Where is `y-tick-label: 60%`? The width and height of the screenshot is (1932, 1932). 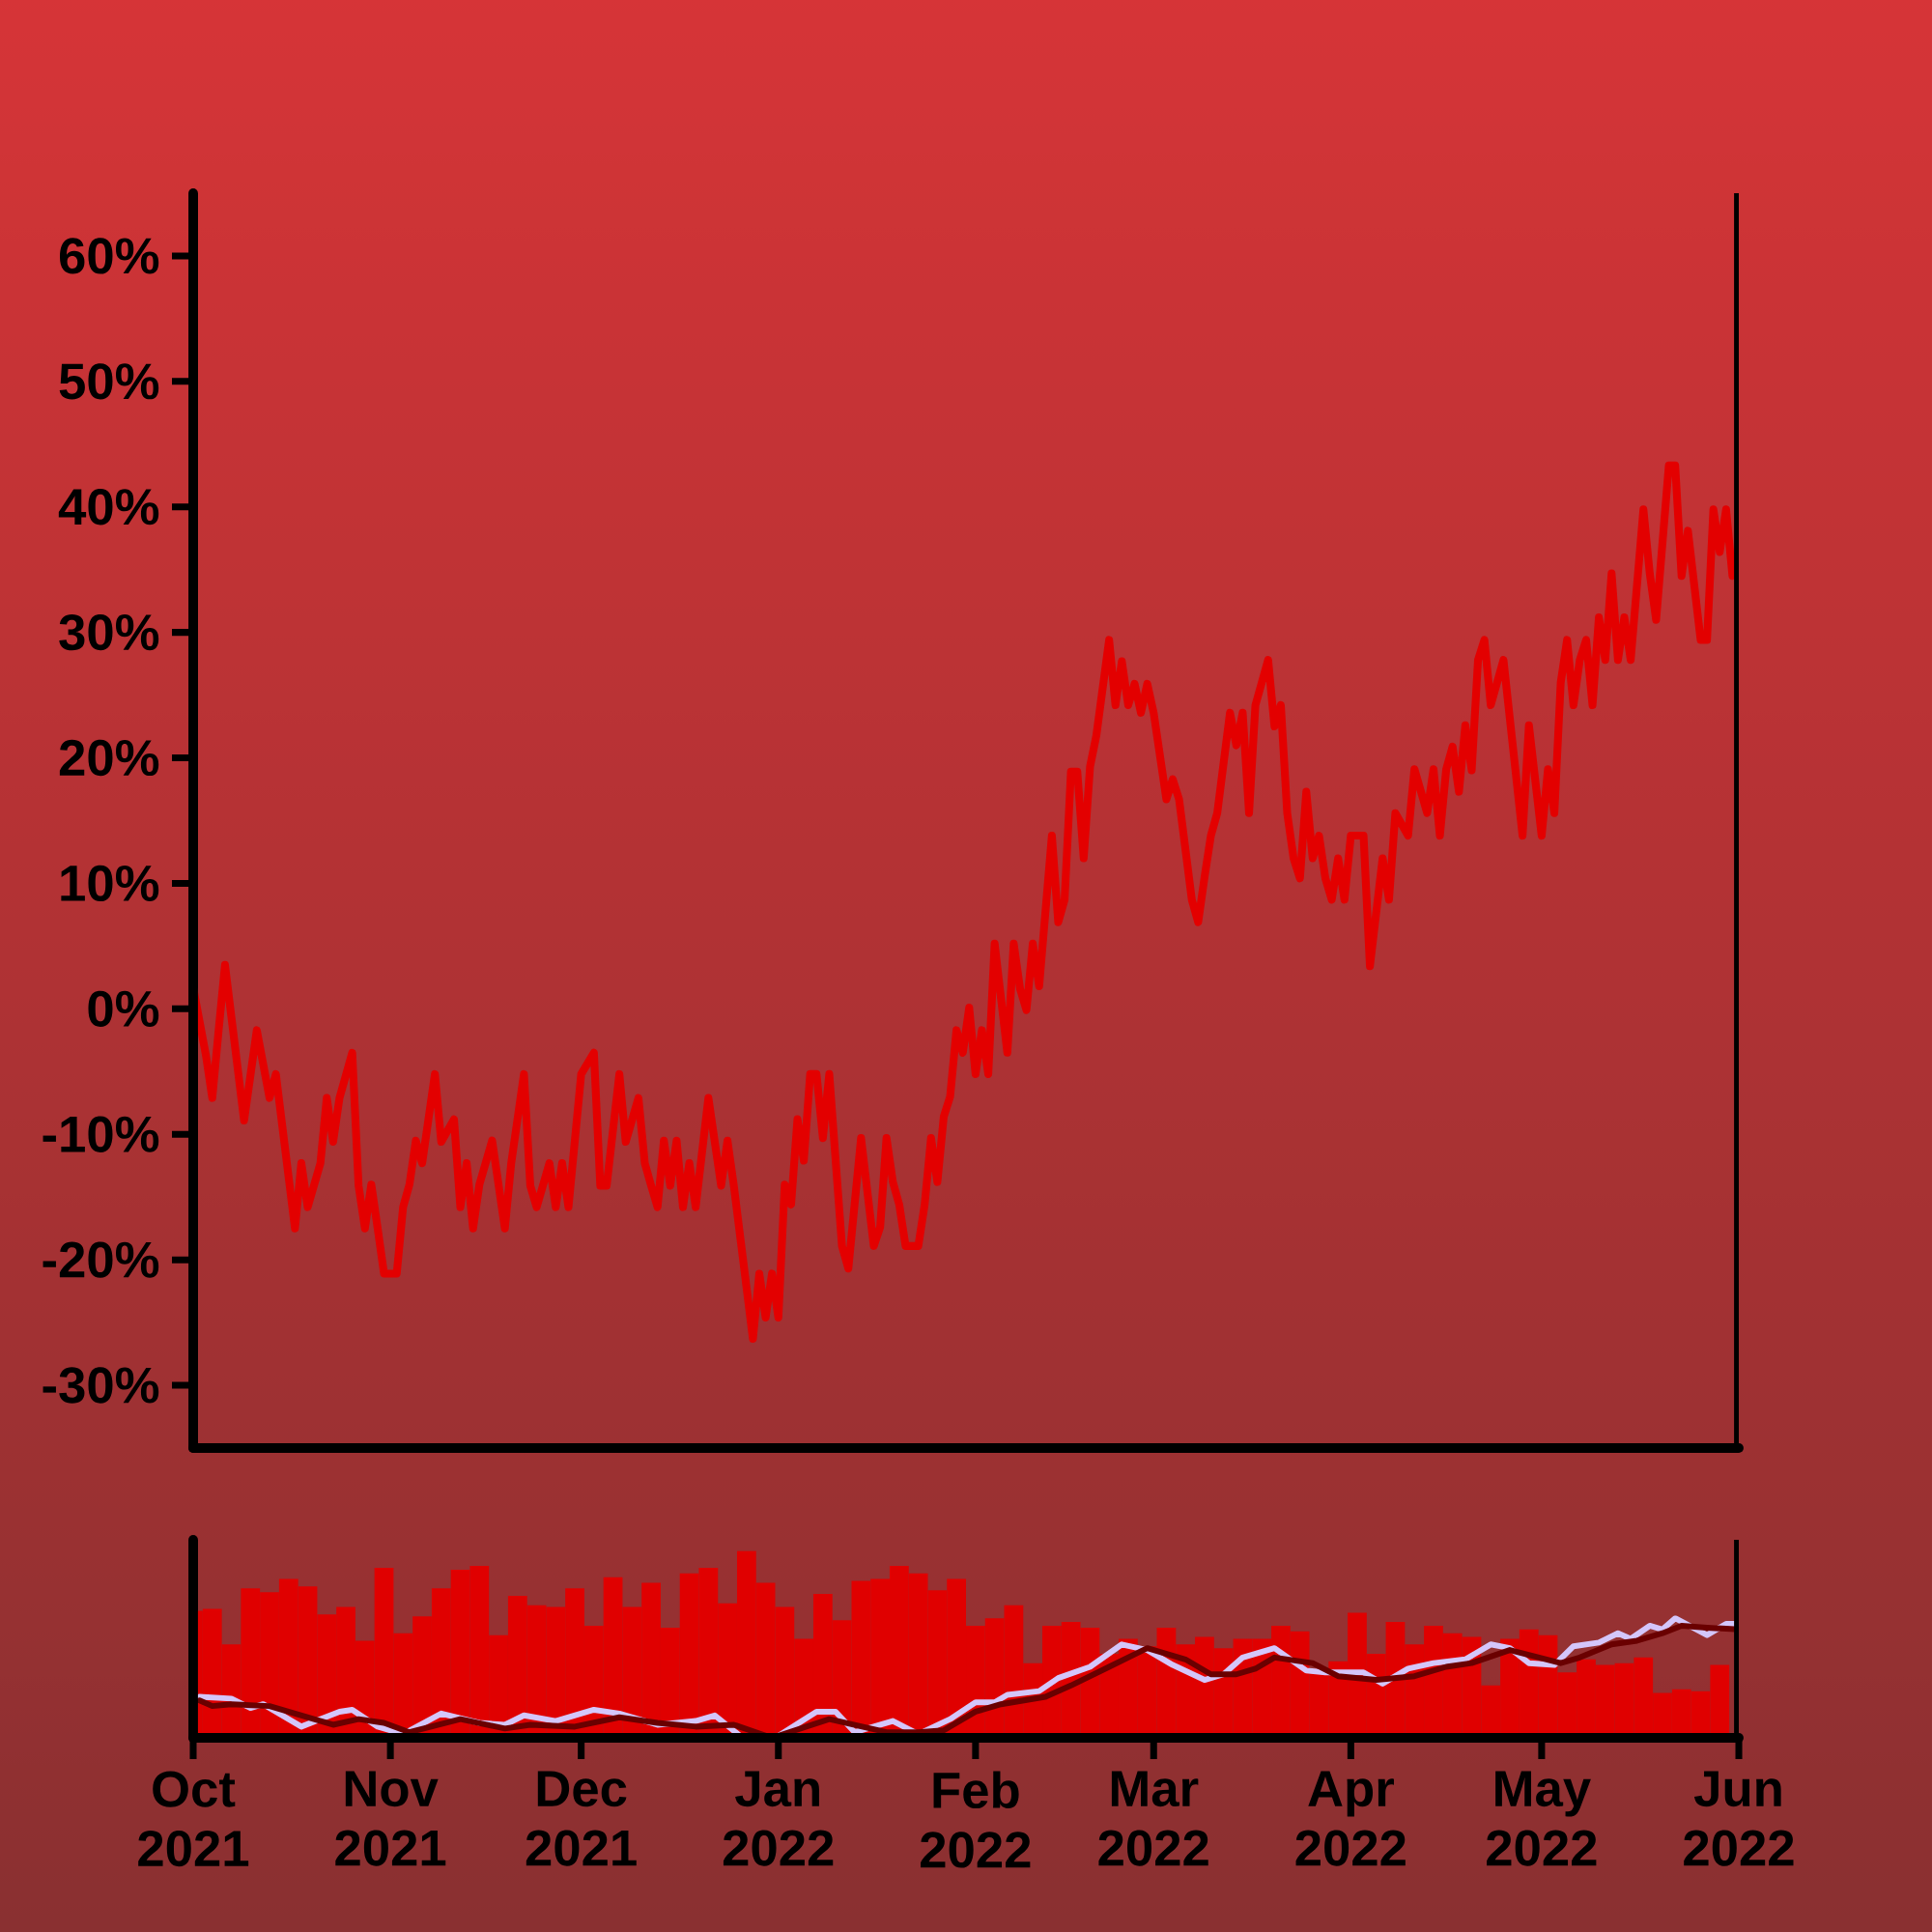
y-tick-label: 60% is located at coordinates (109, 256).